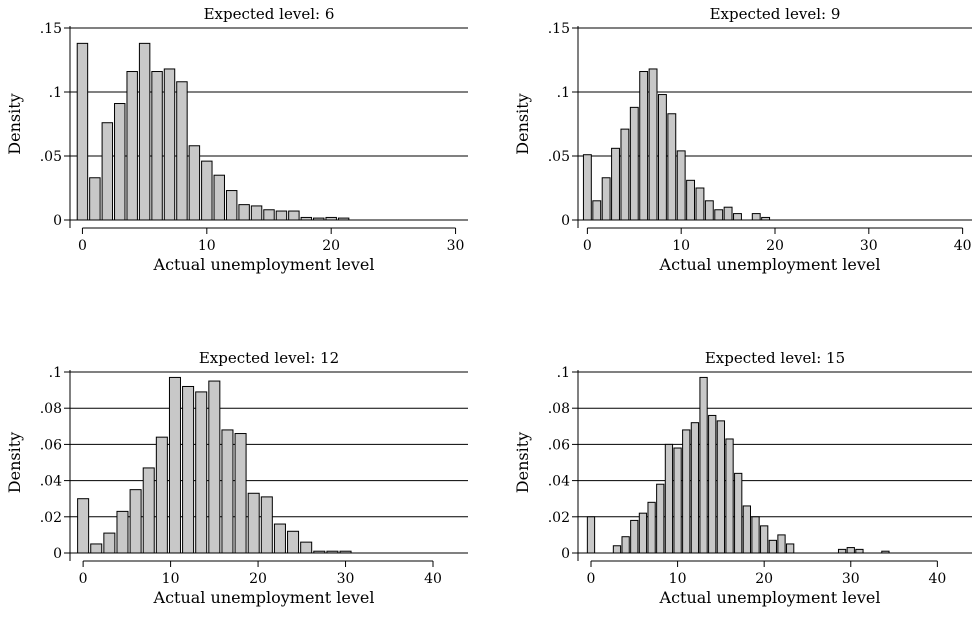  I want to click on y-tick-label: 0, so click(565, 554).